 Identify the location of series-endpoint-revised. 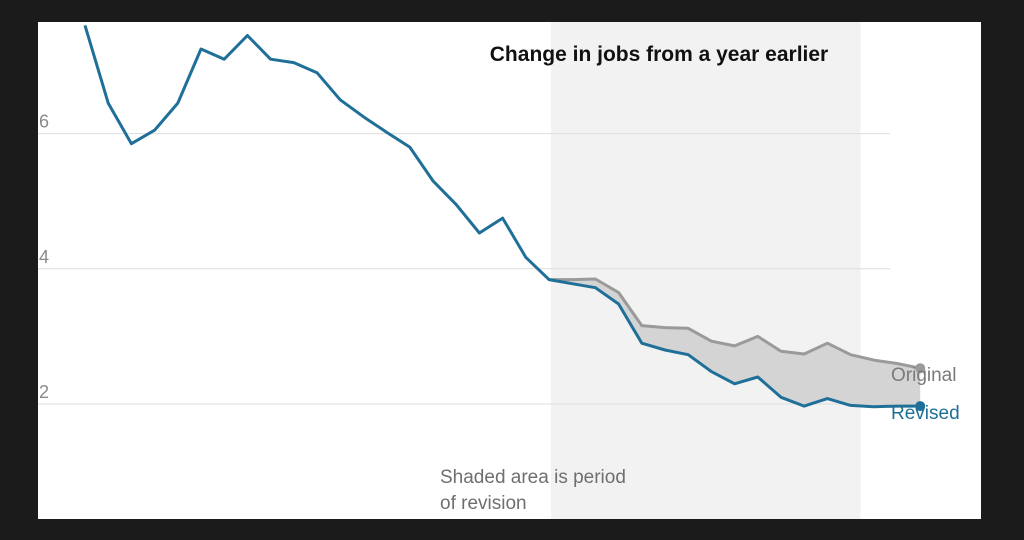
(920, 406).